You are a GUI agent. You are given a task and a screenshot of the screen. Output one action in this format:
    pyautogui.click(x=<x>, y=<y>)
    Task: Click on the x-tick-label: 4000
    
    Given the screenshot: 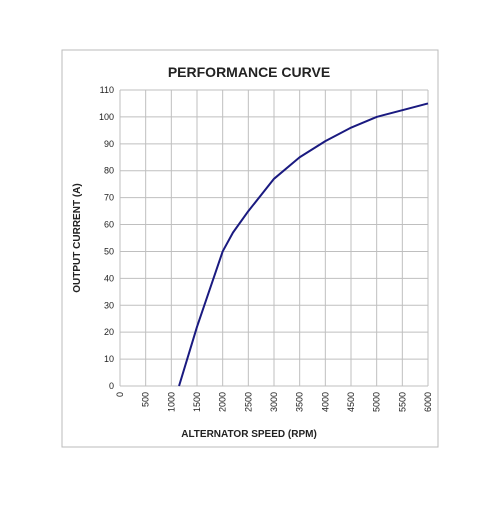 What is the action you would take?
    pyautogui.click(x=325, y=402)
    